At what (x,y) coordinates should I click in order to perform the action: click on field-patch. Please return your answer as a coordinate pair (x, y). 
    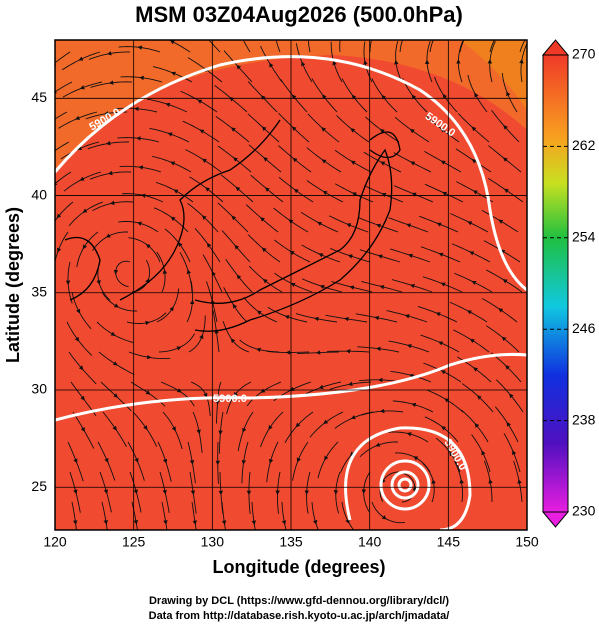
    Looking at the image, I should click on (493, 75).